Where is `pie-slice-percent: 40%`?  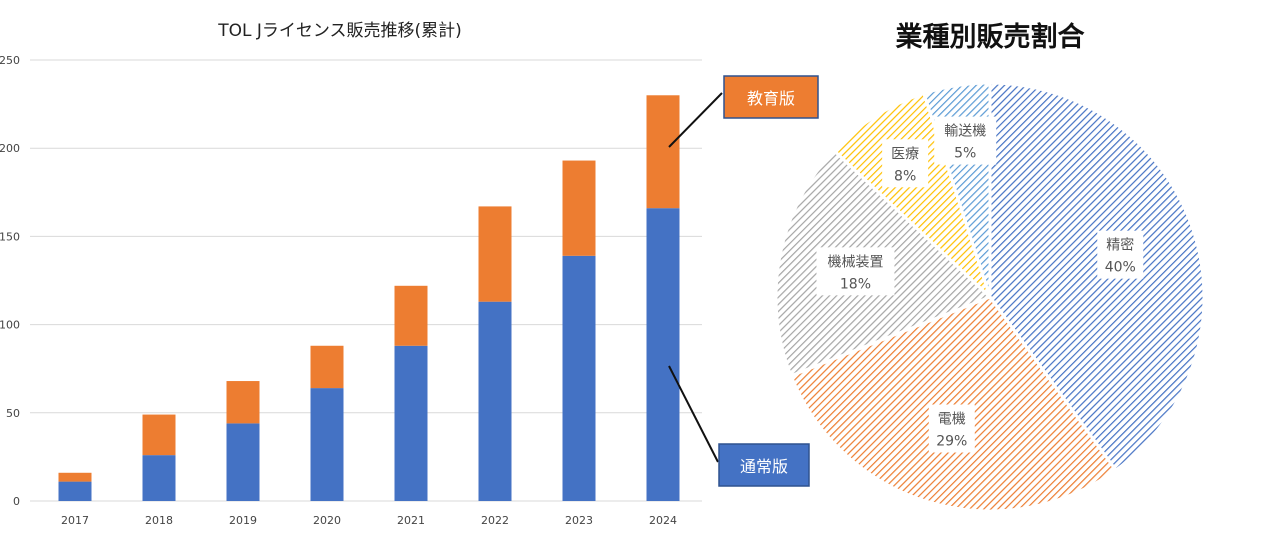
pie-slice-percent: 40% is located at coordinates (1120, 268).